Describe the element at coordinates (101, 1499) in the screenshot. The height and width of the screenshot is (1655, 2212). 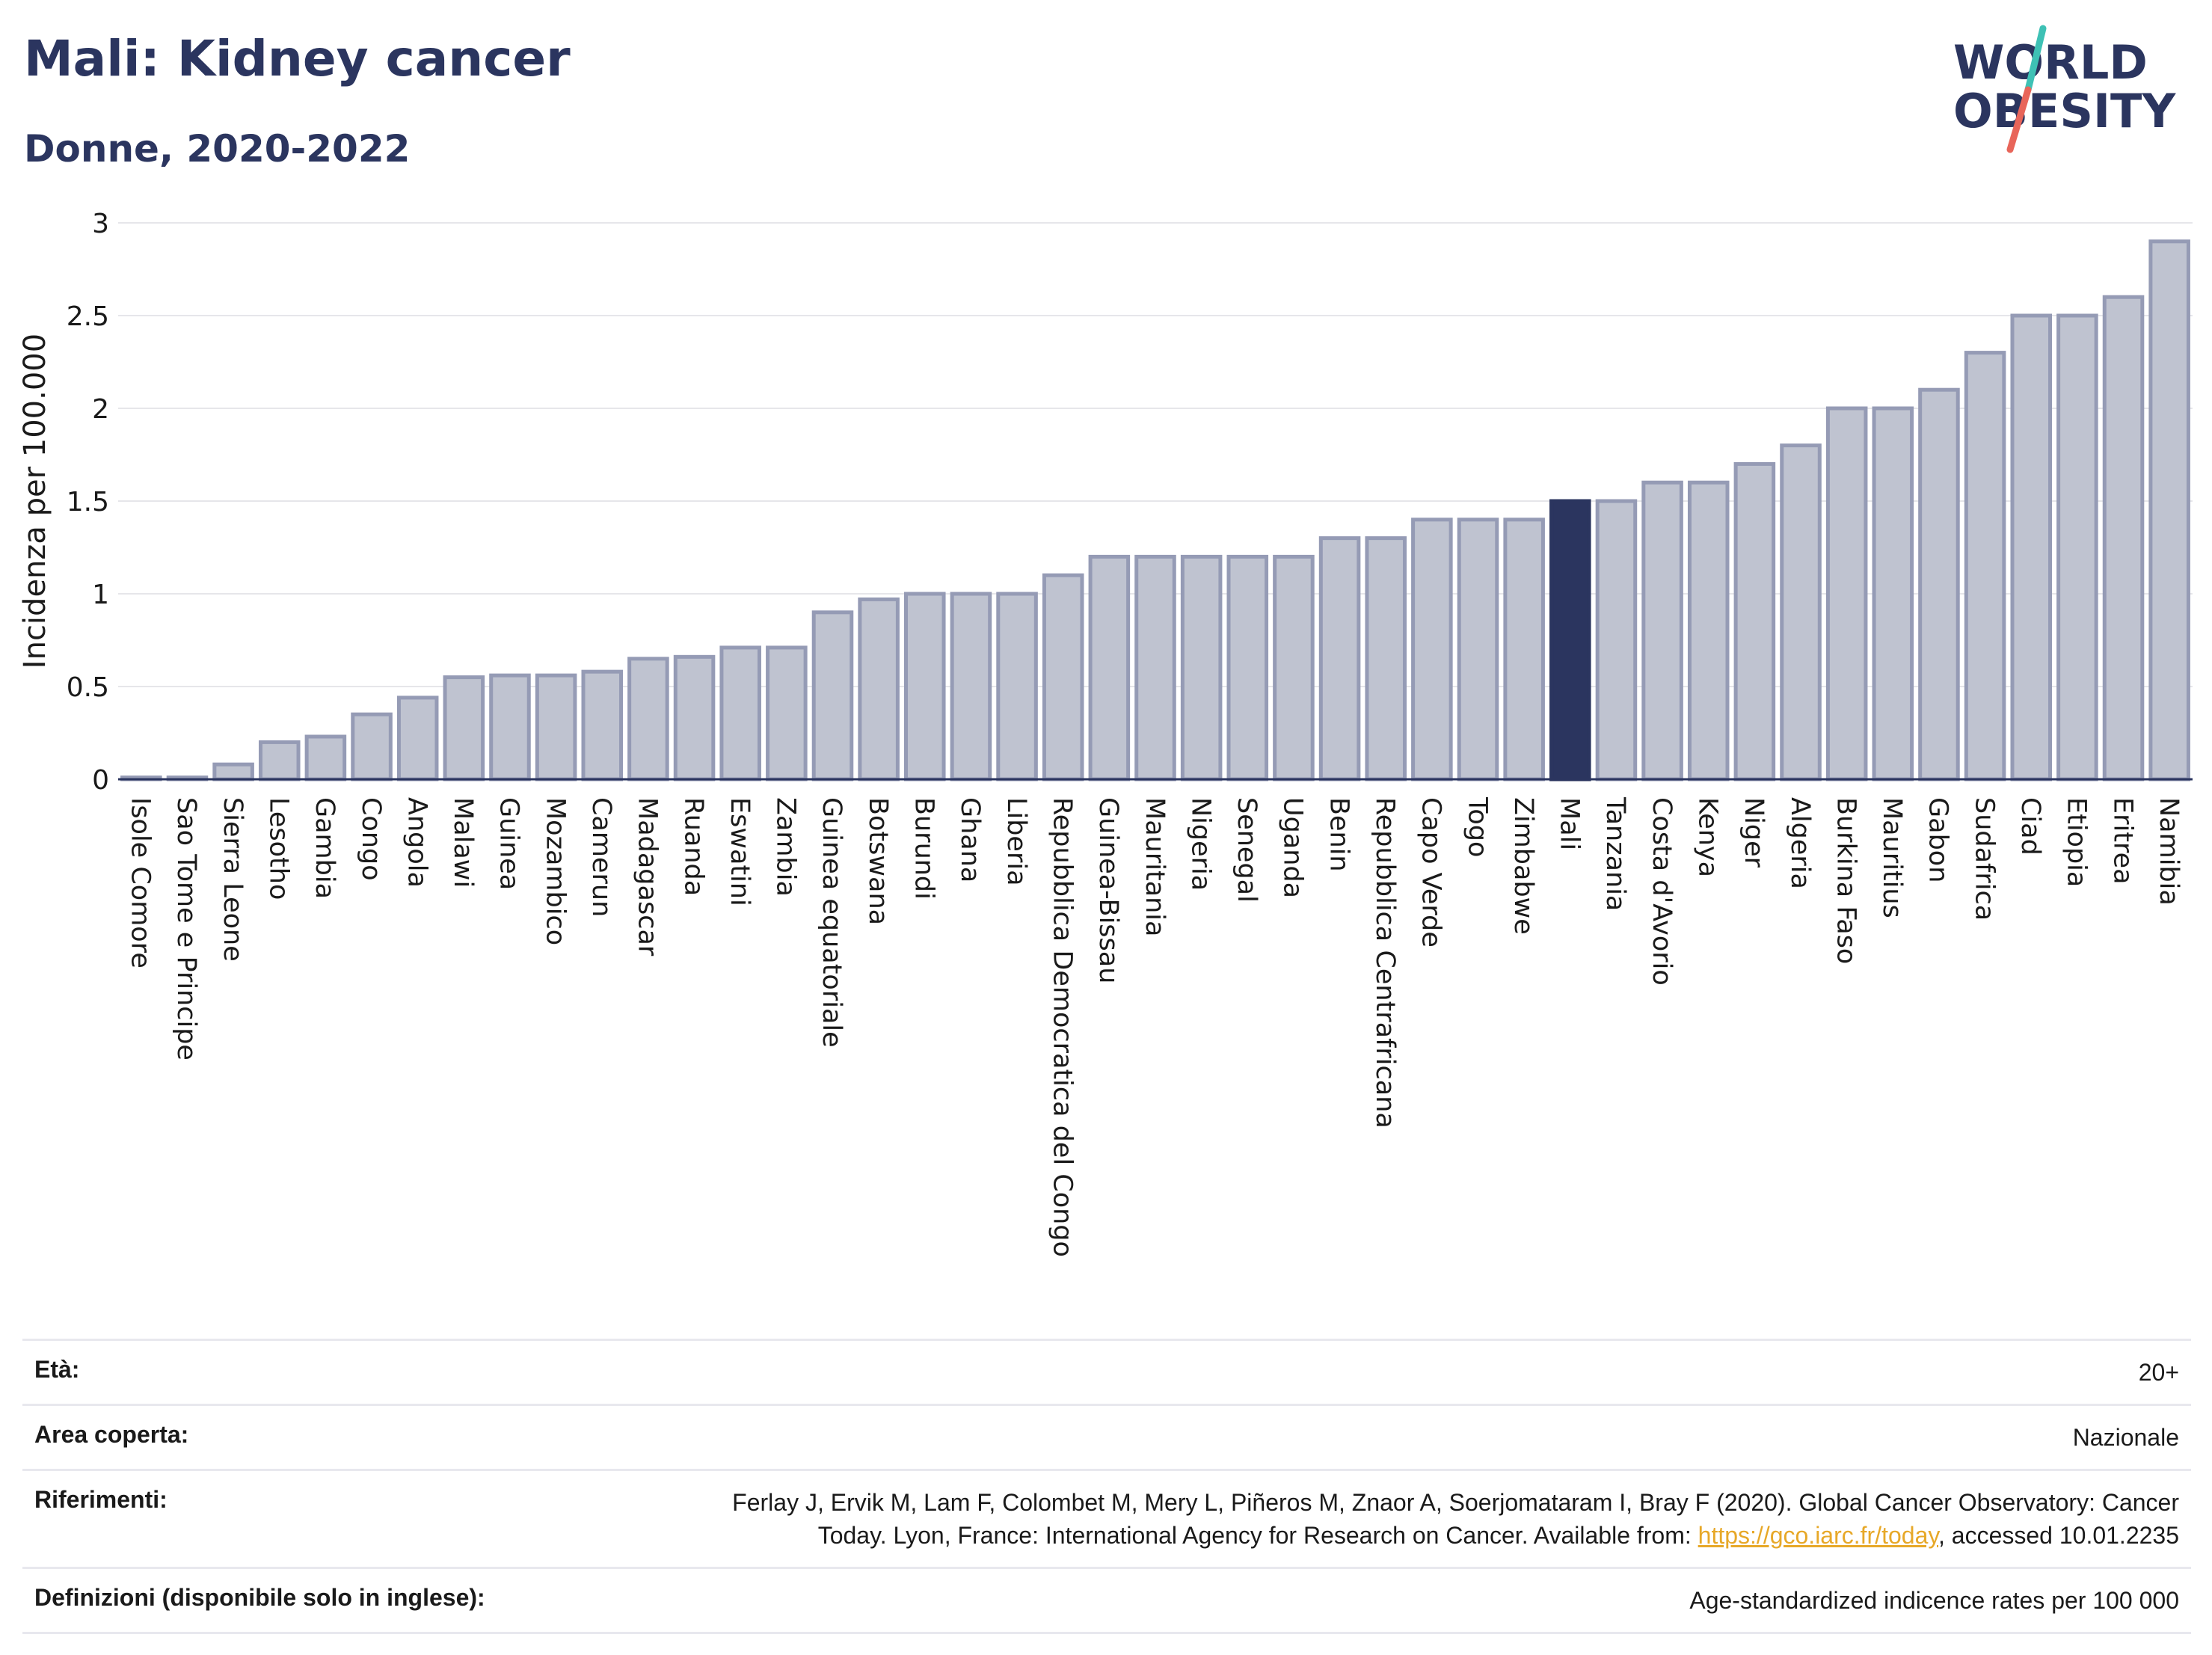
I see `references-label: Riferimenti:` at that location.